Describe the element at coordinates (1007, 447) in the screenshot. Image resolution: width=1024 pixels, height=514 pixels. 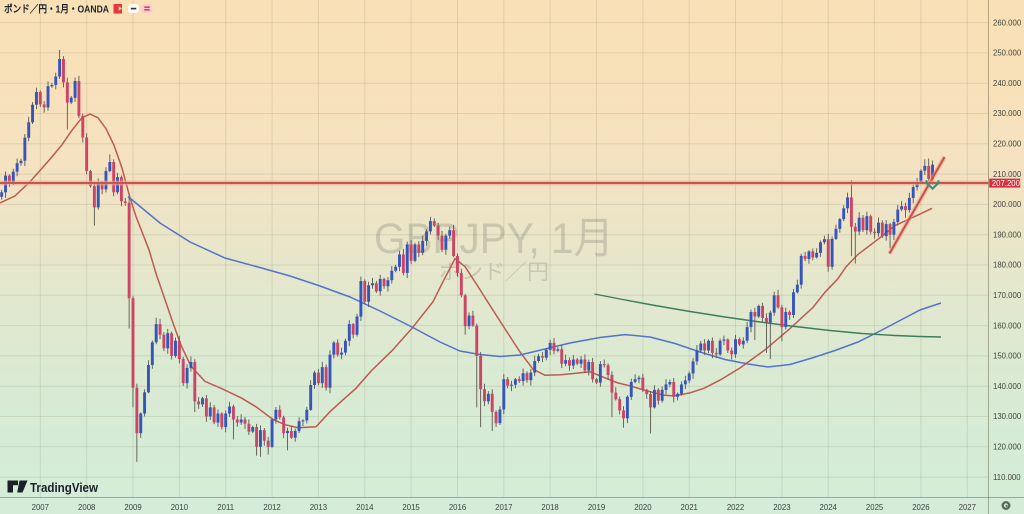
I see `svg-text: 120.000` at that location.